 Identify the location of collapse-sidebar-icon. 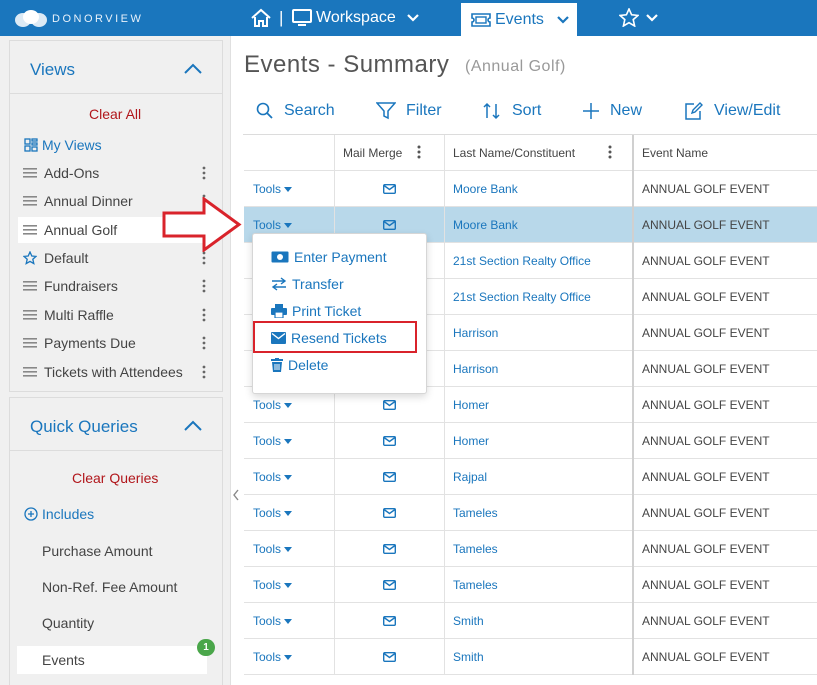
(236, 495).